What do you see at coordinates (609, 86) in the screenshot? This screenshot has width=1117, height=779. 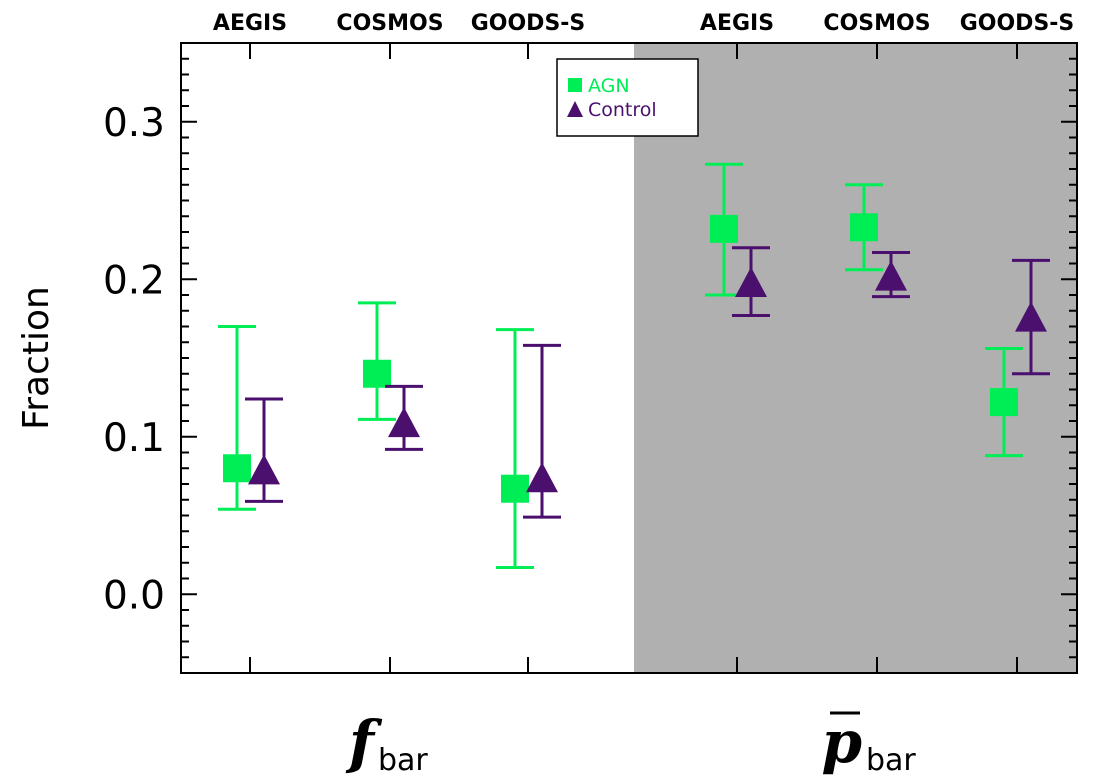 I see `legend-label: AGN` at bounding box center [609, 86].